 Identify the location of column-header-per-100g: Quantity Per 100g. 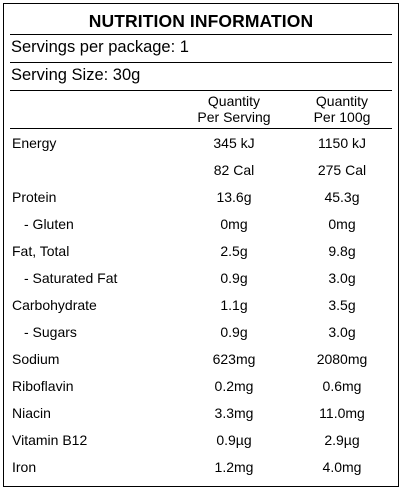
(342, 109).